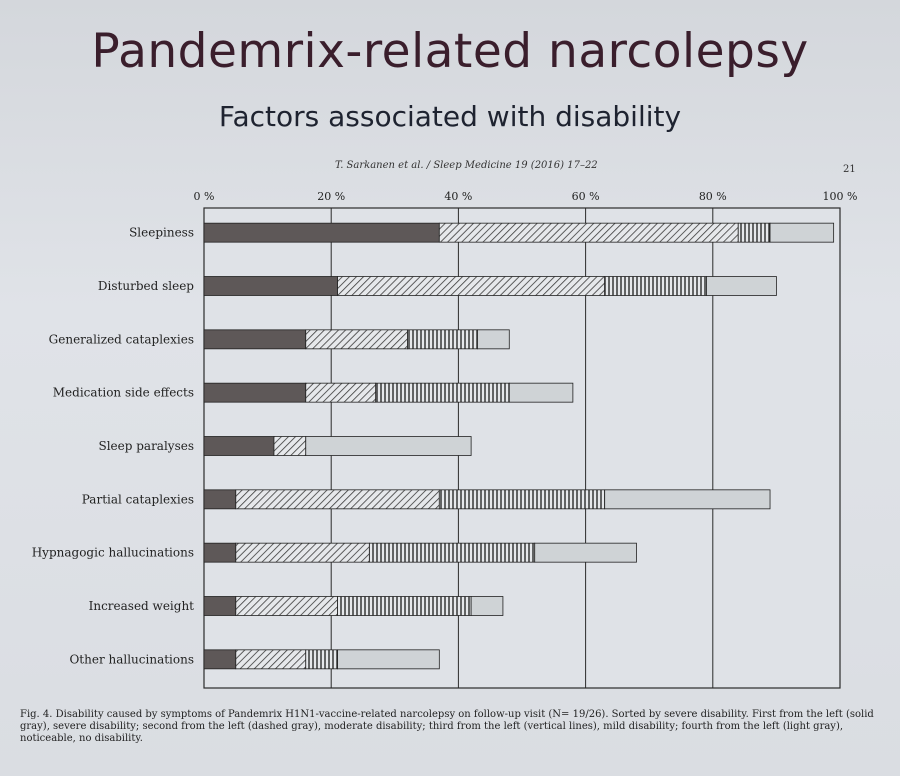 The image size is (900, 776). Describe the element at coordinates (450, 51) in the screenshot. I see `slide-title: Pandemrix-related narcolepsy` at that location.